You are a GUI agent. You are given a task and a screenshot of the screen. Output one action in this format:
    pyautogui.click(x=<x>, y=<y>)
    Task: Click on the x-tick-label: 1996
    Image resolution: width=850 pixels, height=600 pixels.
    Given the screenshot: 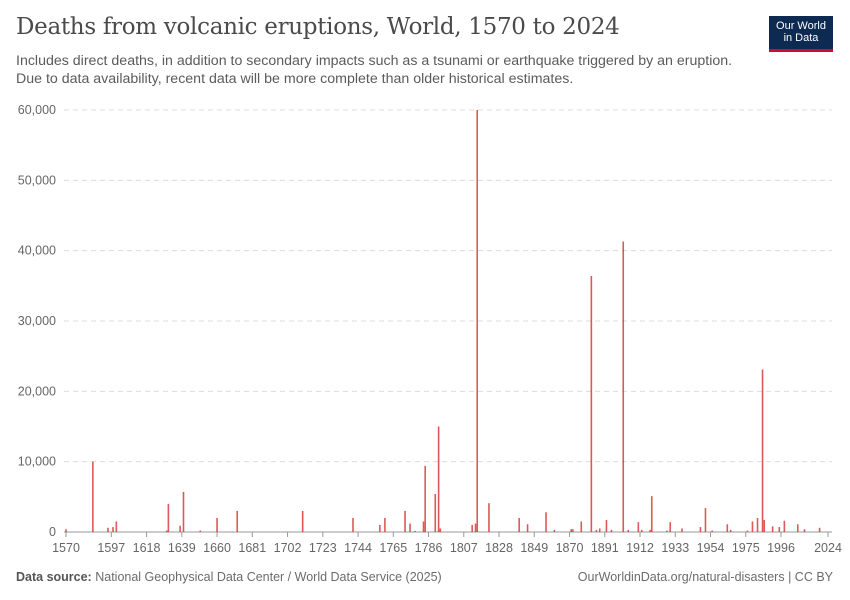 What is the action you would take?
    pyautogui.click(x=781, y=548)
    